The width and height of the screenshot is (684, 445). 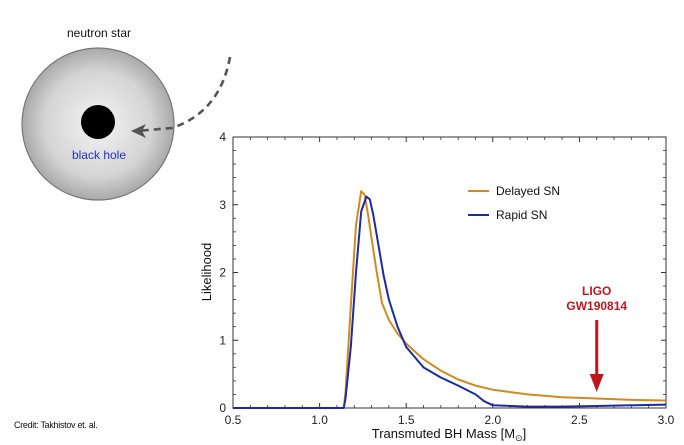 What do you see at coordinates (528, 191) in the screenshot?
I see `legend-label-delayed-sn: Delayed SN` at bounding box center [528, 191].